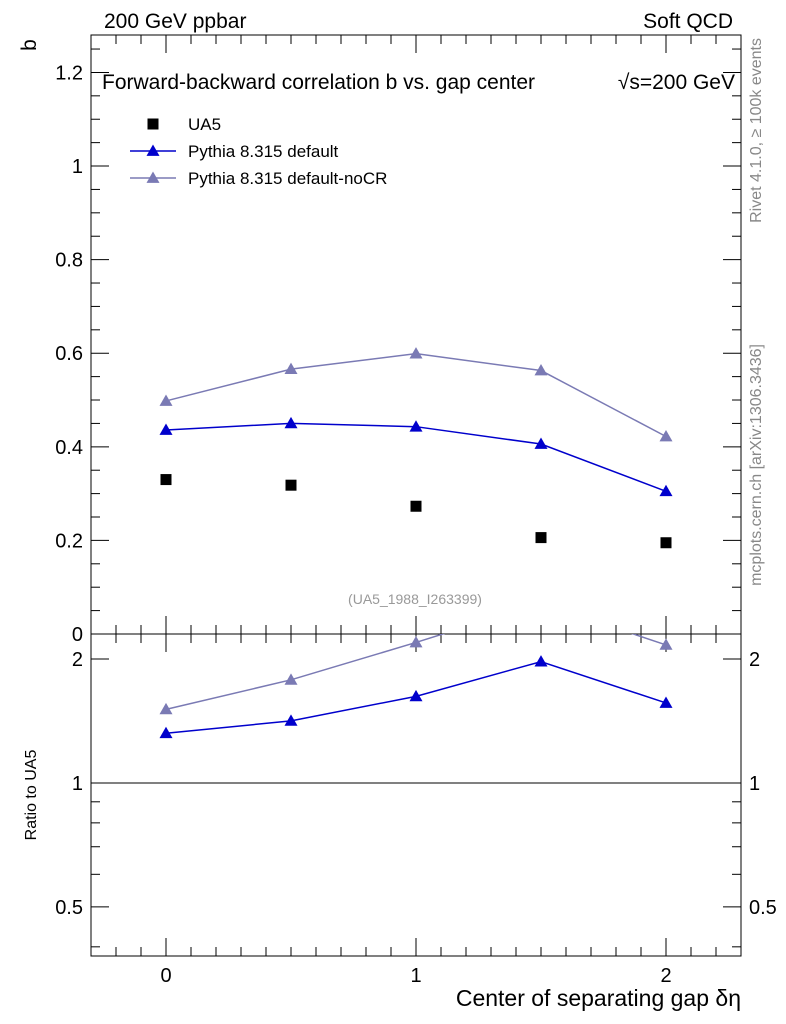 The width and height of the screenshot is (786, 1024). Describe the element at coordinates (69, 541) in the screenshot. I see `y-tick-label: 0.2` at that location.